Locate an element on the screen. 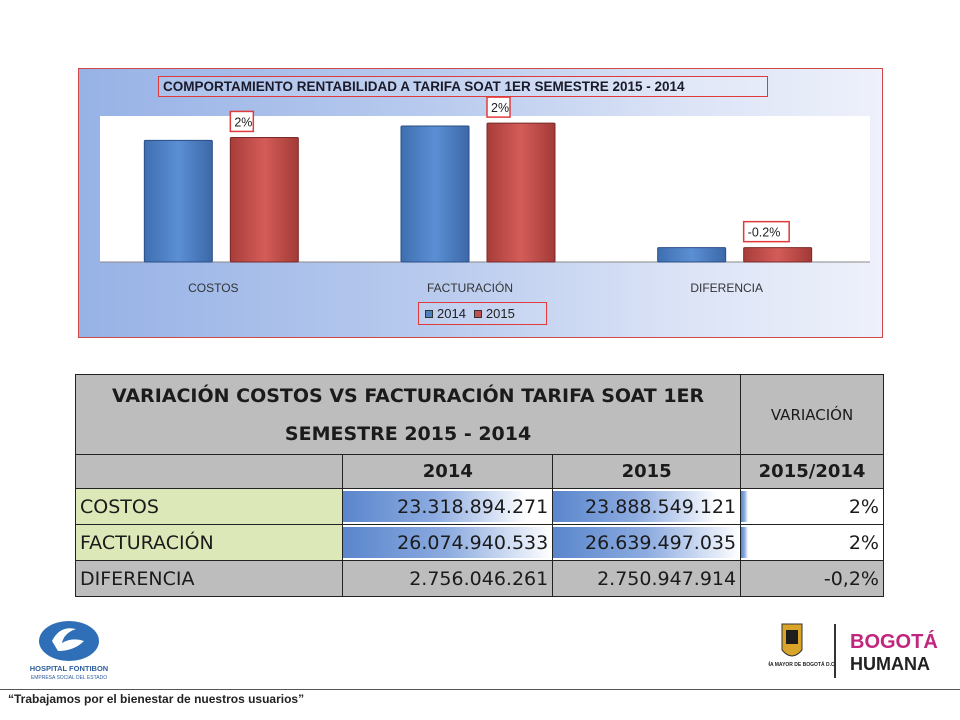 The image size is (960, 720). header-2014: 2014 is located at coordinates (448, 471).